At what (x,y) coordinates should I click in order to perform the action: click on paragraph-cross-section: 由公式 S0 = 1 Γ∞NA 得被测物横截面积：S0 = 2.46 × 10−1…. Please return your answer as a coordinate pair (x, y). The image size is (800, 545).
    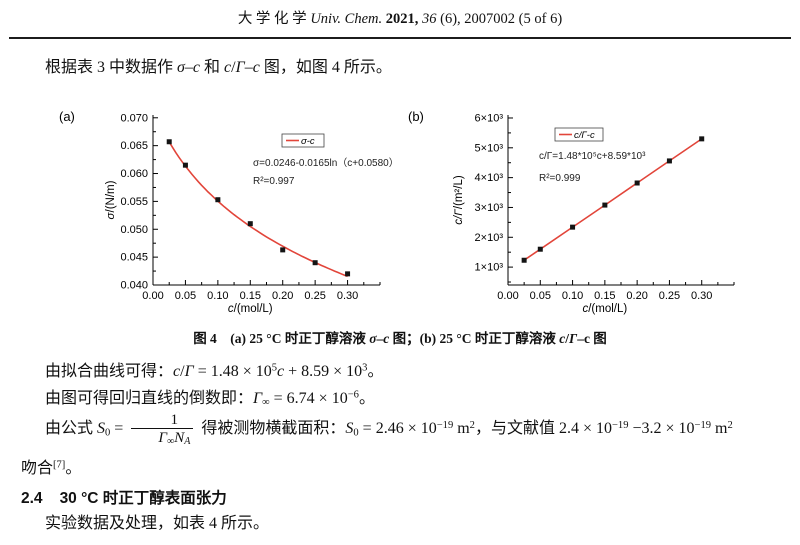
    Looking at the image, I should click on (389, 429).